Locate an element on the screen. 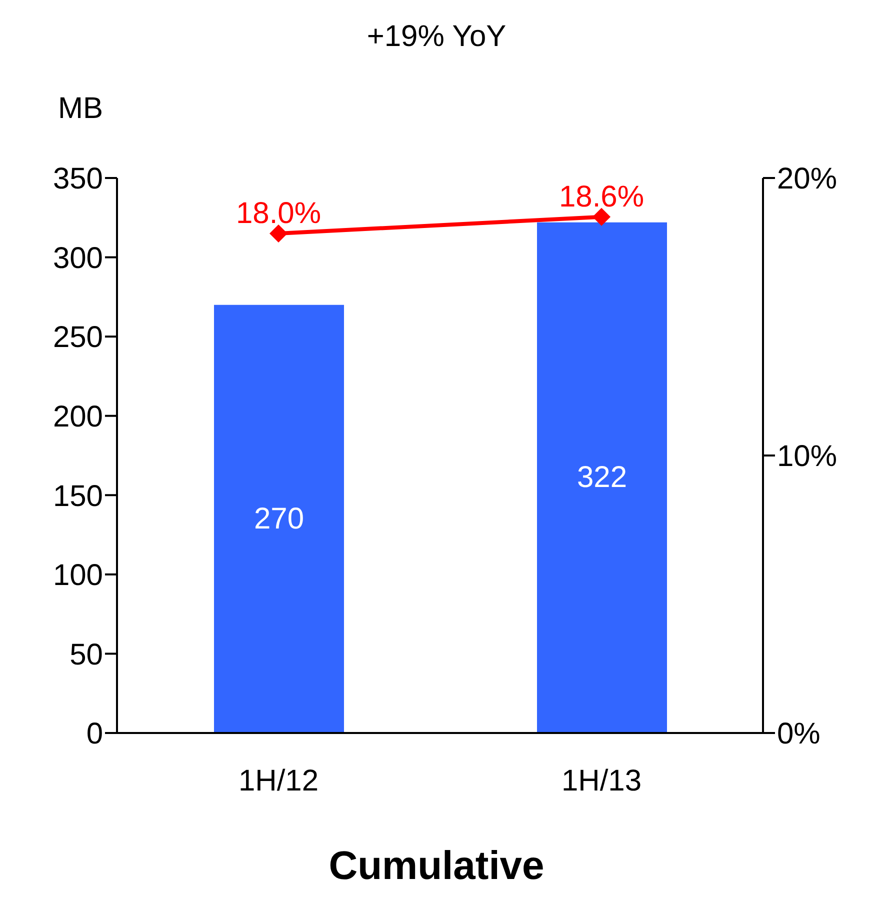  y-axis-title: MB is located at coordinates (80, 109).